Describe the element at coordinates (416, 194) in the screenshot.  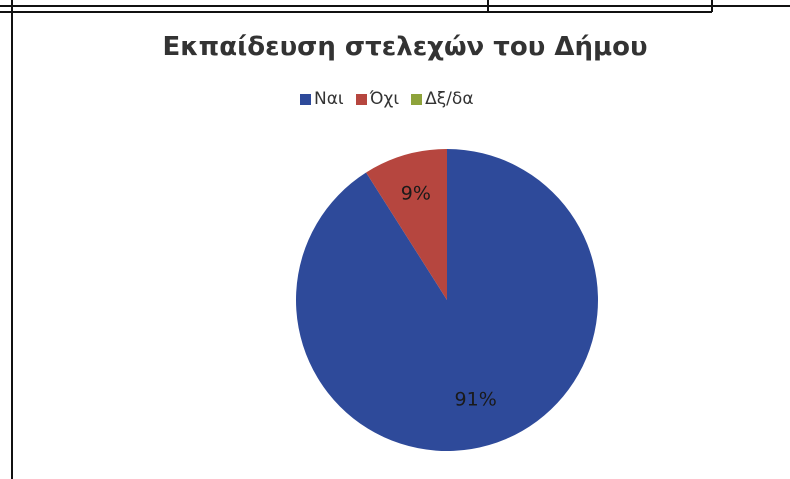
I see `slice-label-ochi: 9%` at that location.